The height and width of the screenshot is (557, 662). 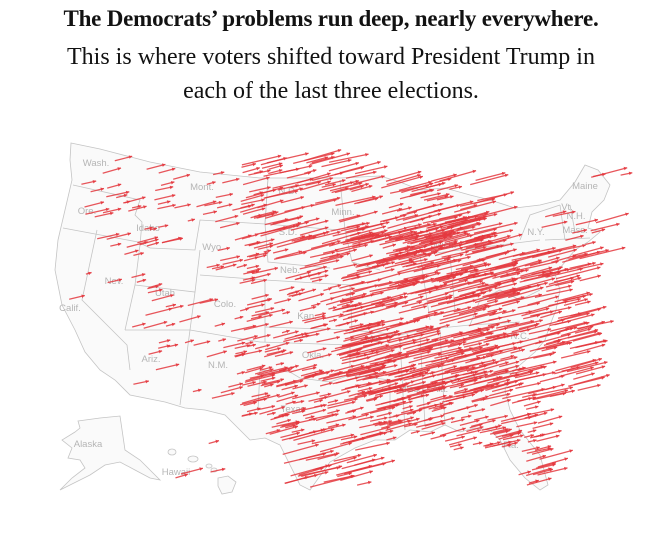 I want to click on state-label: Wyo., so click(x=213, y=247).